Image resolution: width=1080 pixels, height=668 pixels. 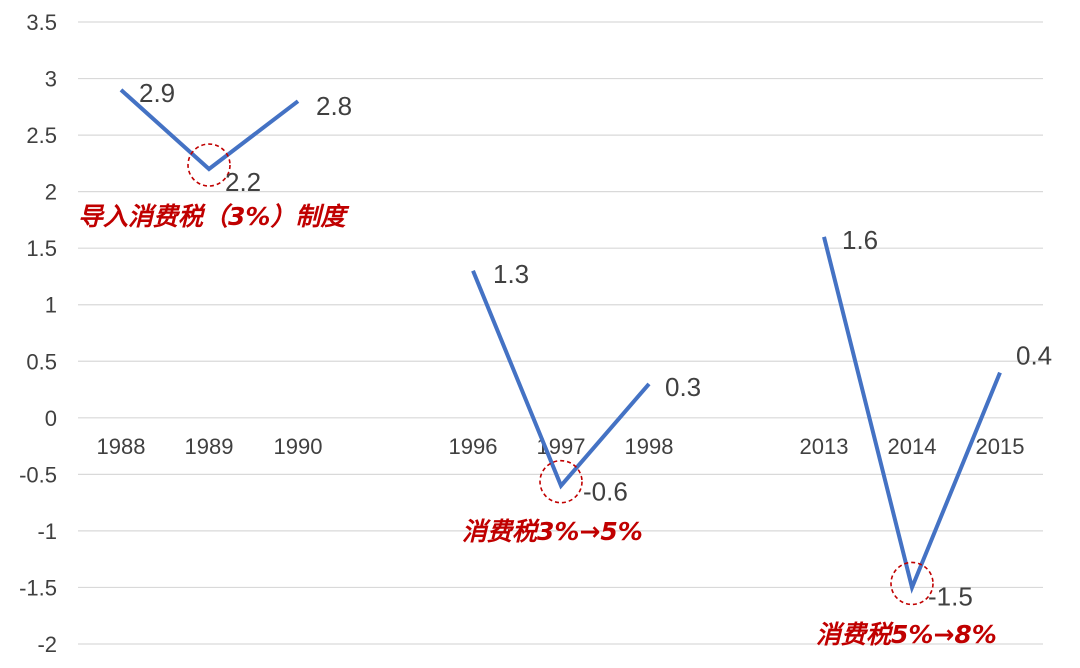 I want to click on y-tick-label: 3, so click(x=51, y=79).